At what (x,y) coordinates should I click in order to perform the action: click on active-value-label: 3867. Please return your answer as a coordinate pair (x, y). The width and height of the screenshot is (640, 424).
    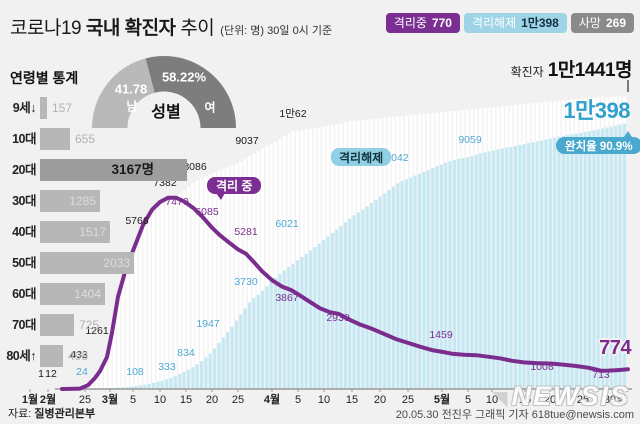
    Looking at the image, I should click on (287, 298).